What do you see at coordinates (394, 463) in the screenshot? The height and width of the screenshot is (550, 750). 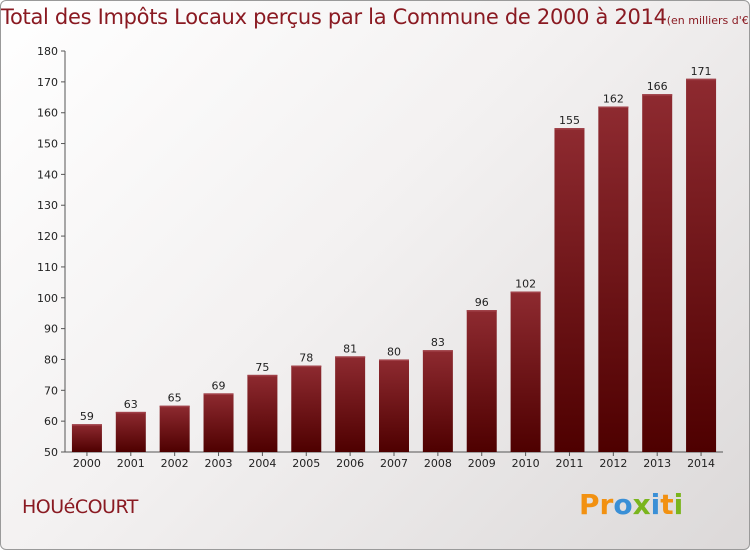 I see `x-tick-label: 2007` at bounding box center [394, 463].